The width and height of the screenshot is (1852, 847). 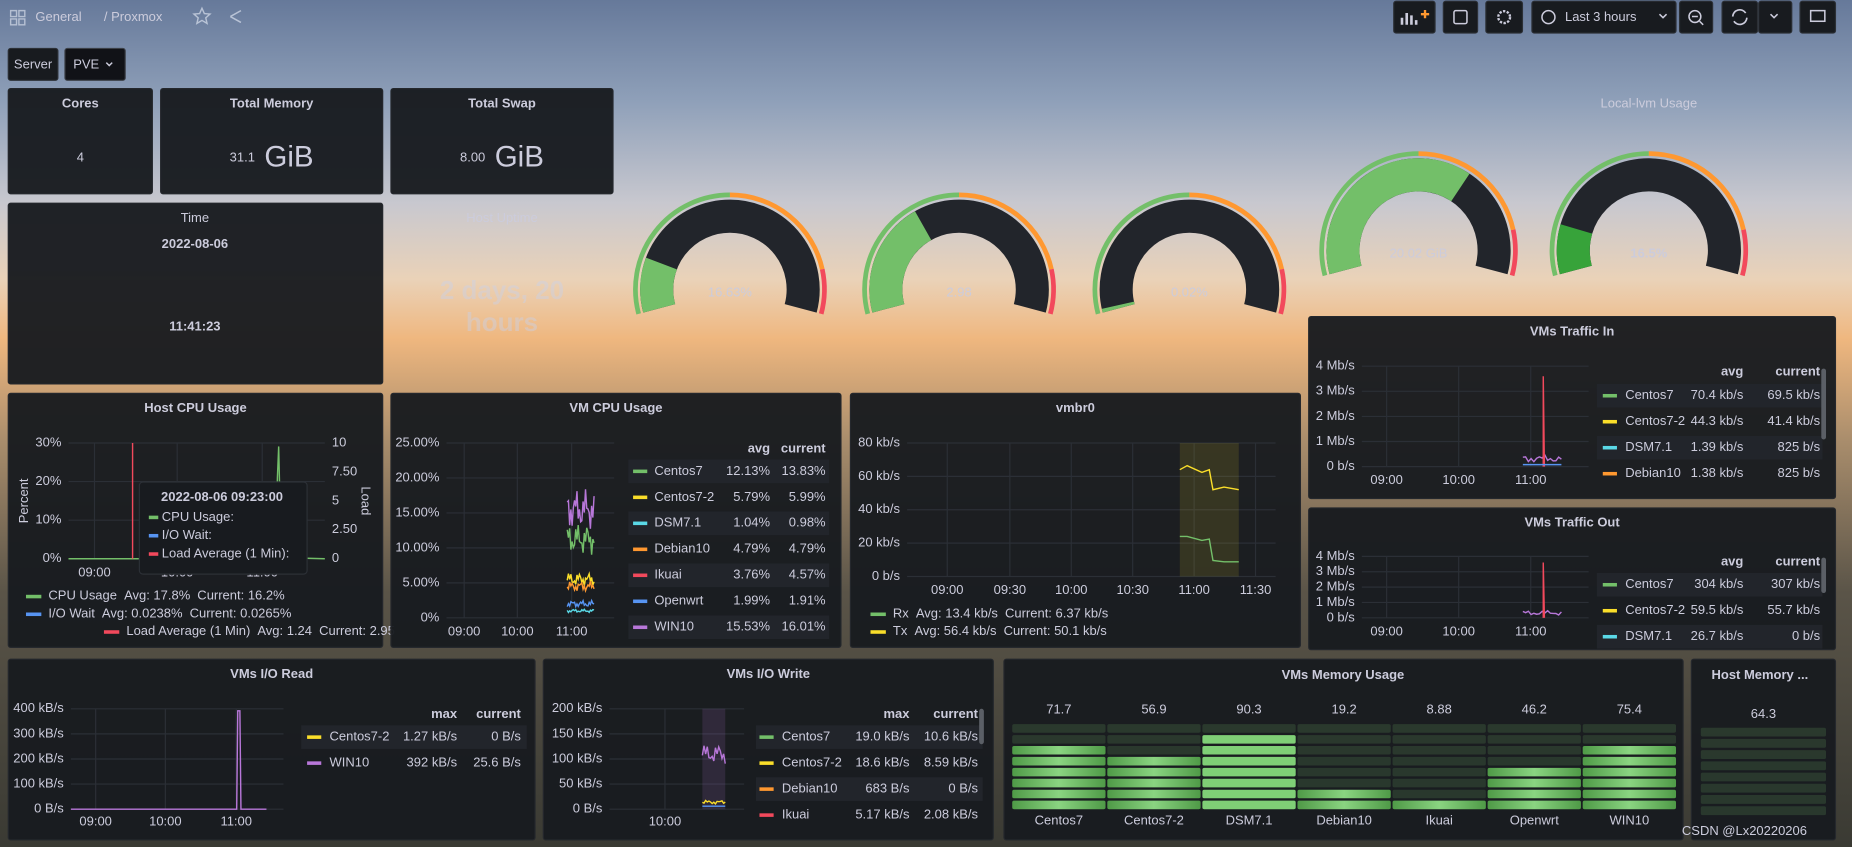 I want to click on legend-header: max, so click(x=896, y=713).